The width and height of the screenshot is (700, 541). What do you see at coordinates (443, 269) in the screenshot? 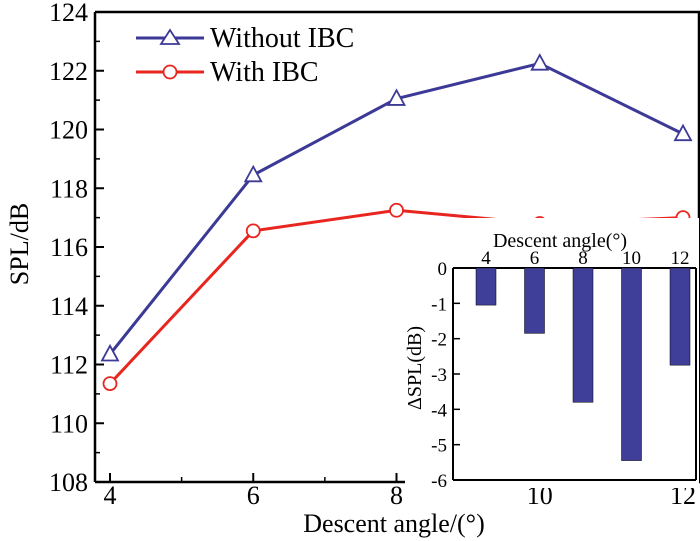
I see `inset-y-tick-label: 0` at bounding box center [443, 269].